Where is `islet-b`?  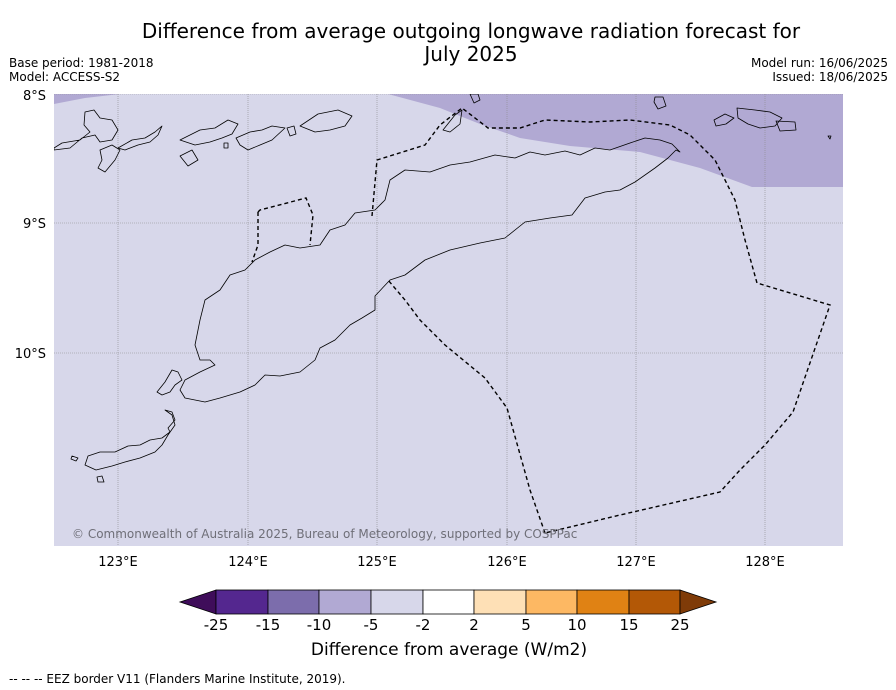
islet-b is located at coordinates (291, 131).